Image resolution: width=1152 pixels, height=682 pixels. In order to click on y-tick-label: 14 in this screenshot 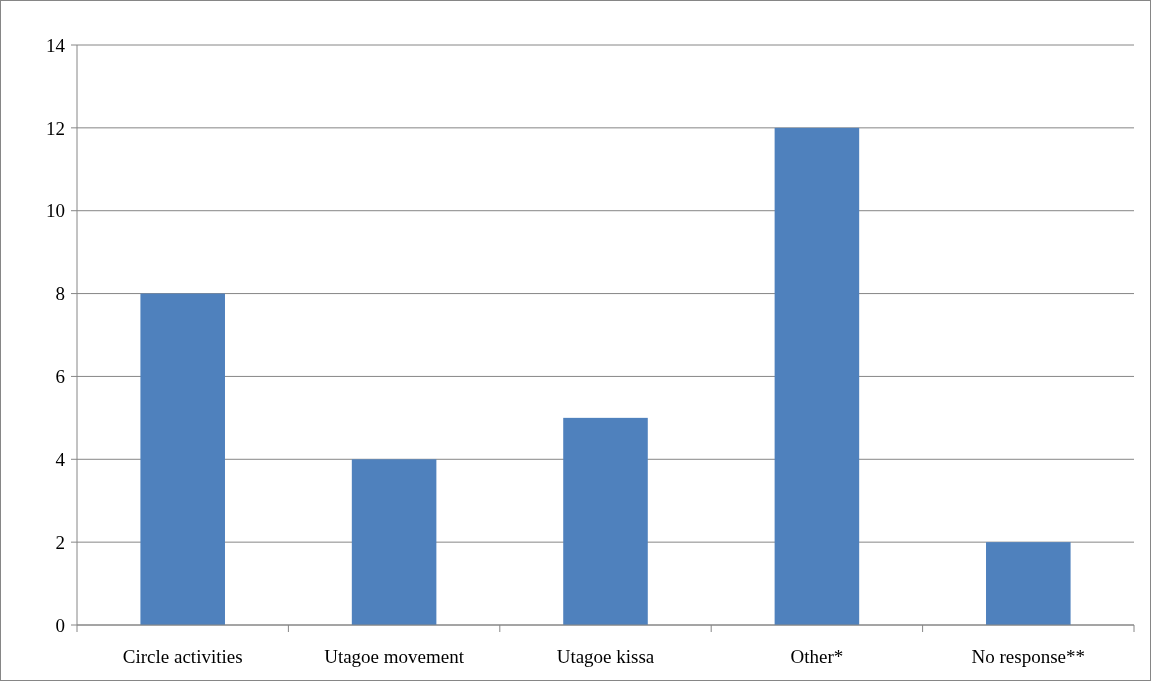, I will do `click(56, 45)`.